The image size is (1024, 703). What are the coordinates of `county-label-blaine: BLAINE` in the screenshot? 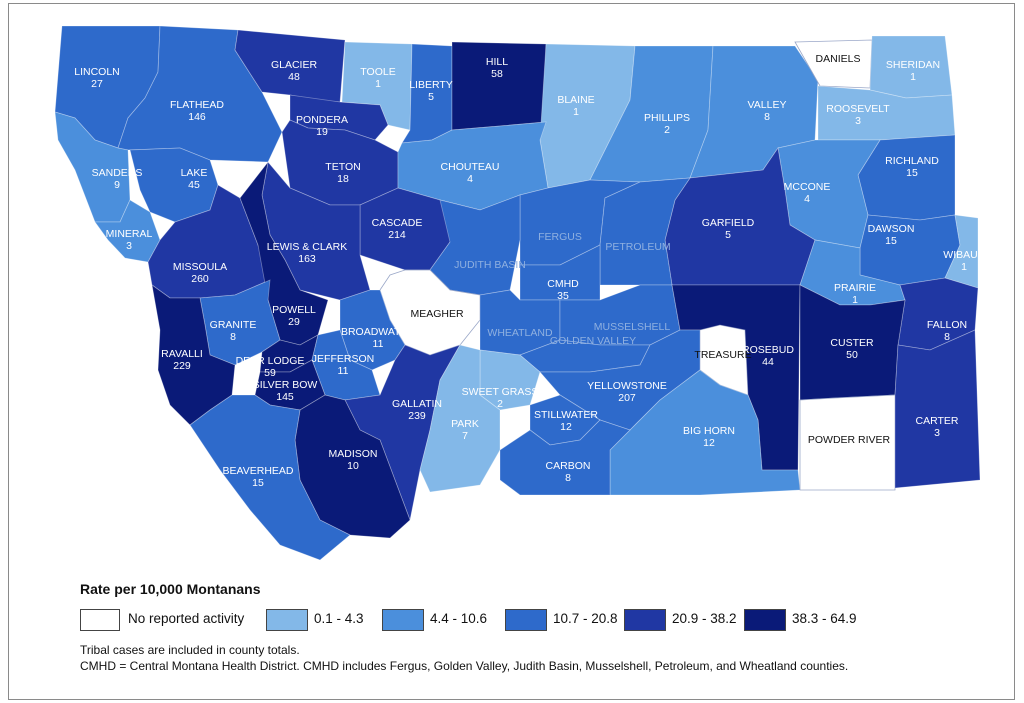 It's located at (575, 100).